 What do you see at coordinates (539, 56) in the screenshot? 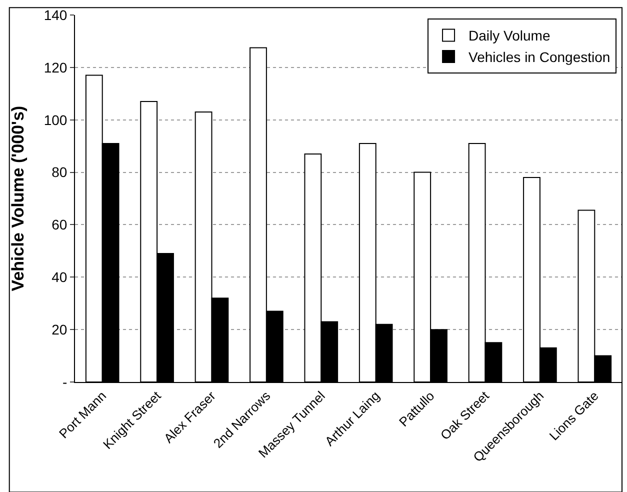
I see `legend-label: Vehicles in Congestion` at bounding box center [539, 56].